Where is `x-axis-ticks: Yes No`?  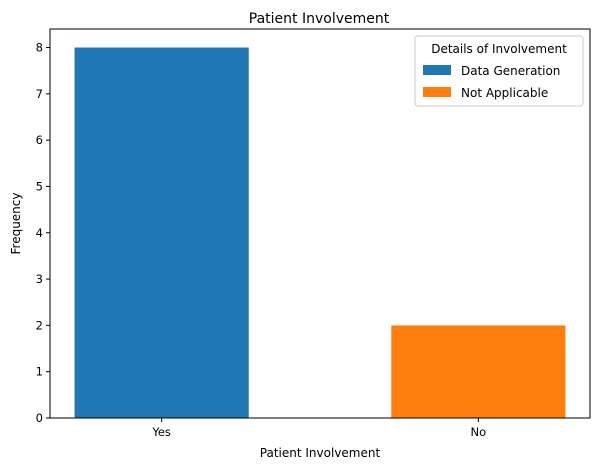 x-axis-ticks: Yes No is located at coordinates (318, 428).